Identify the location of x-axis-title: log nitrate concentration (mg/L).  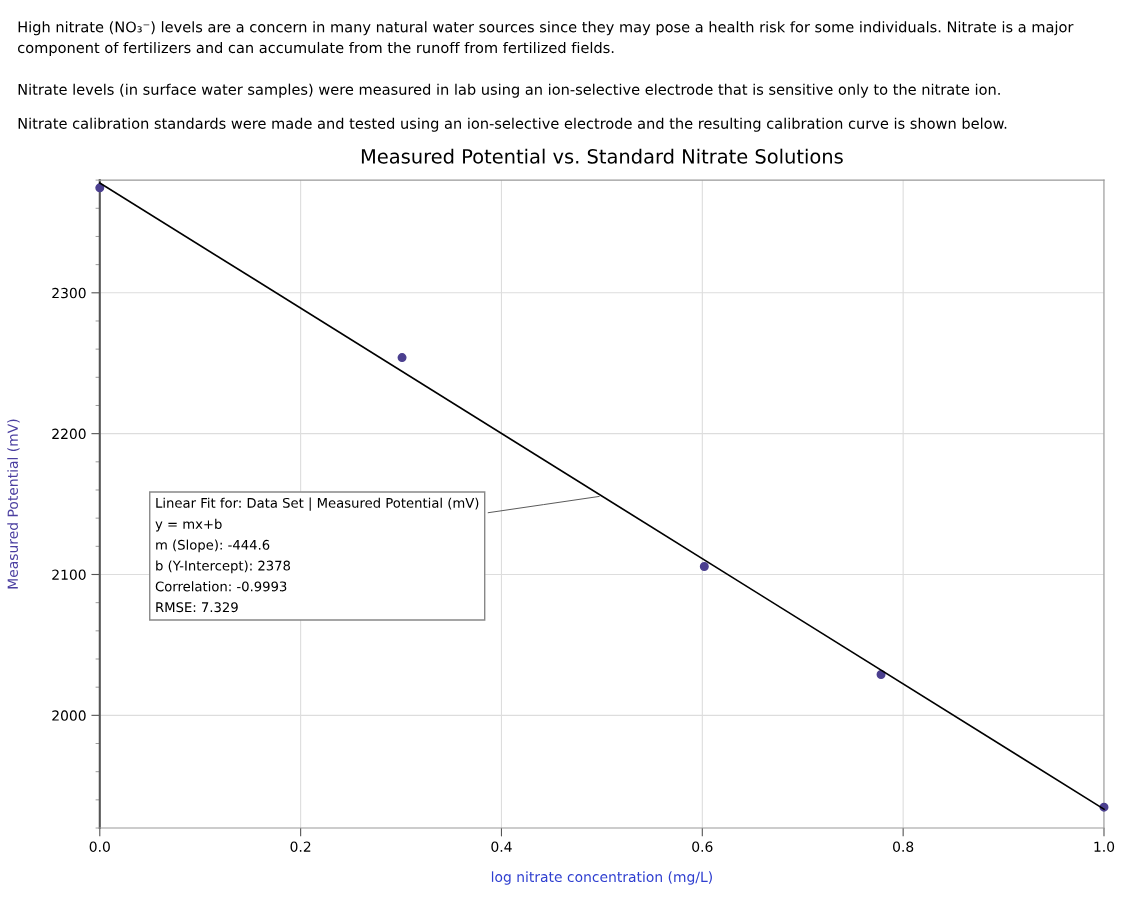
(601, 878).